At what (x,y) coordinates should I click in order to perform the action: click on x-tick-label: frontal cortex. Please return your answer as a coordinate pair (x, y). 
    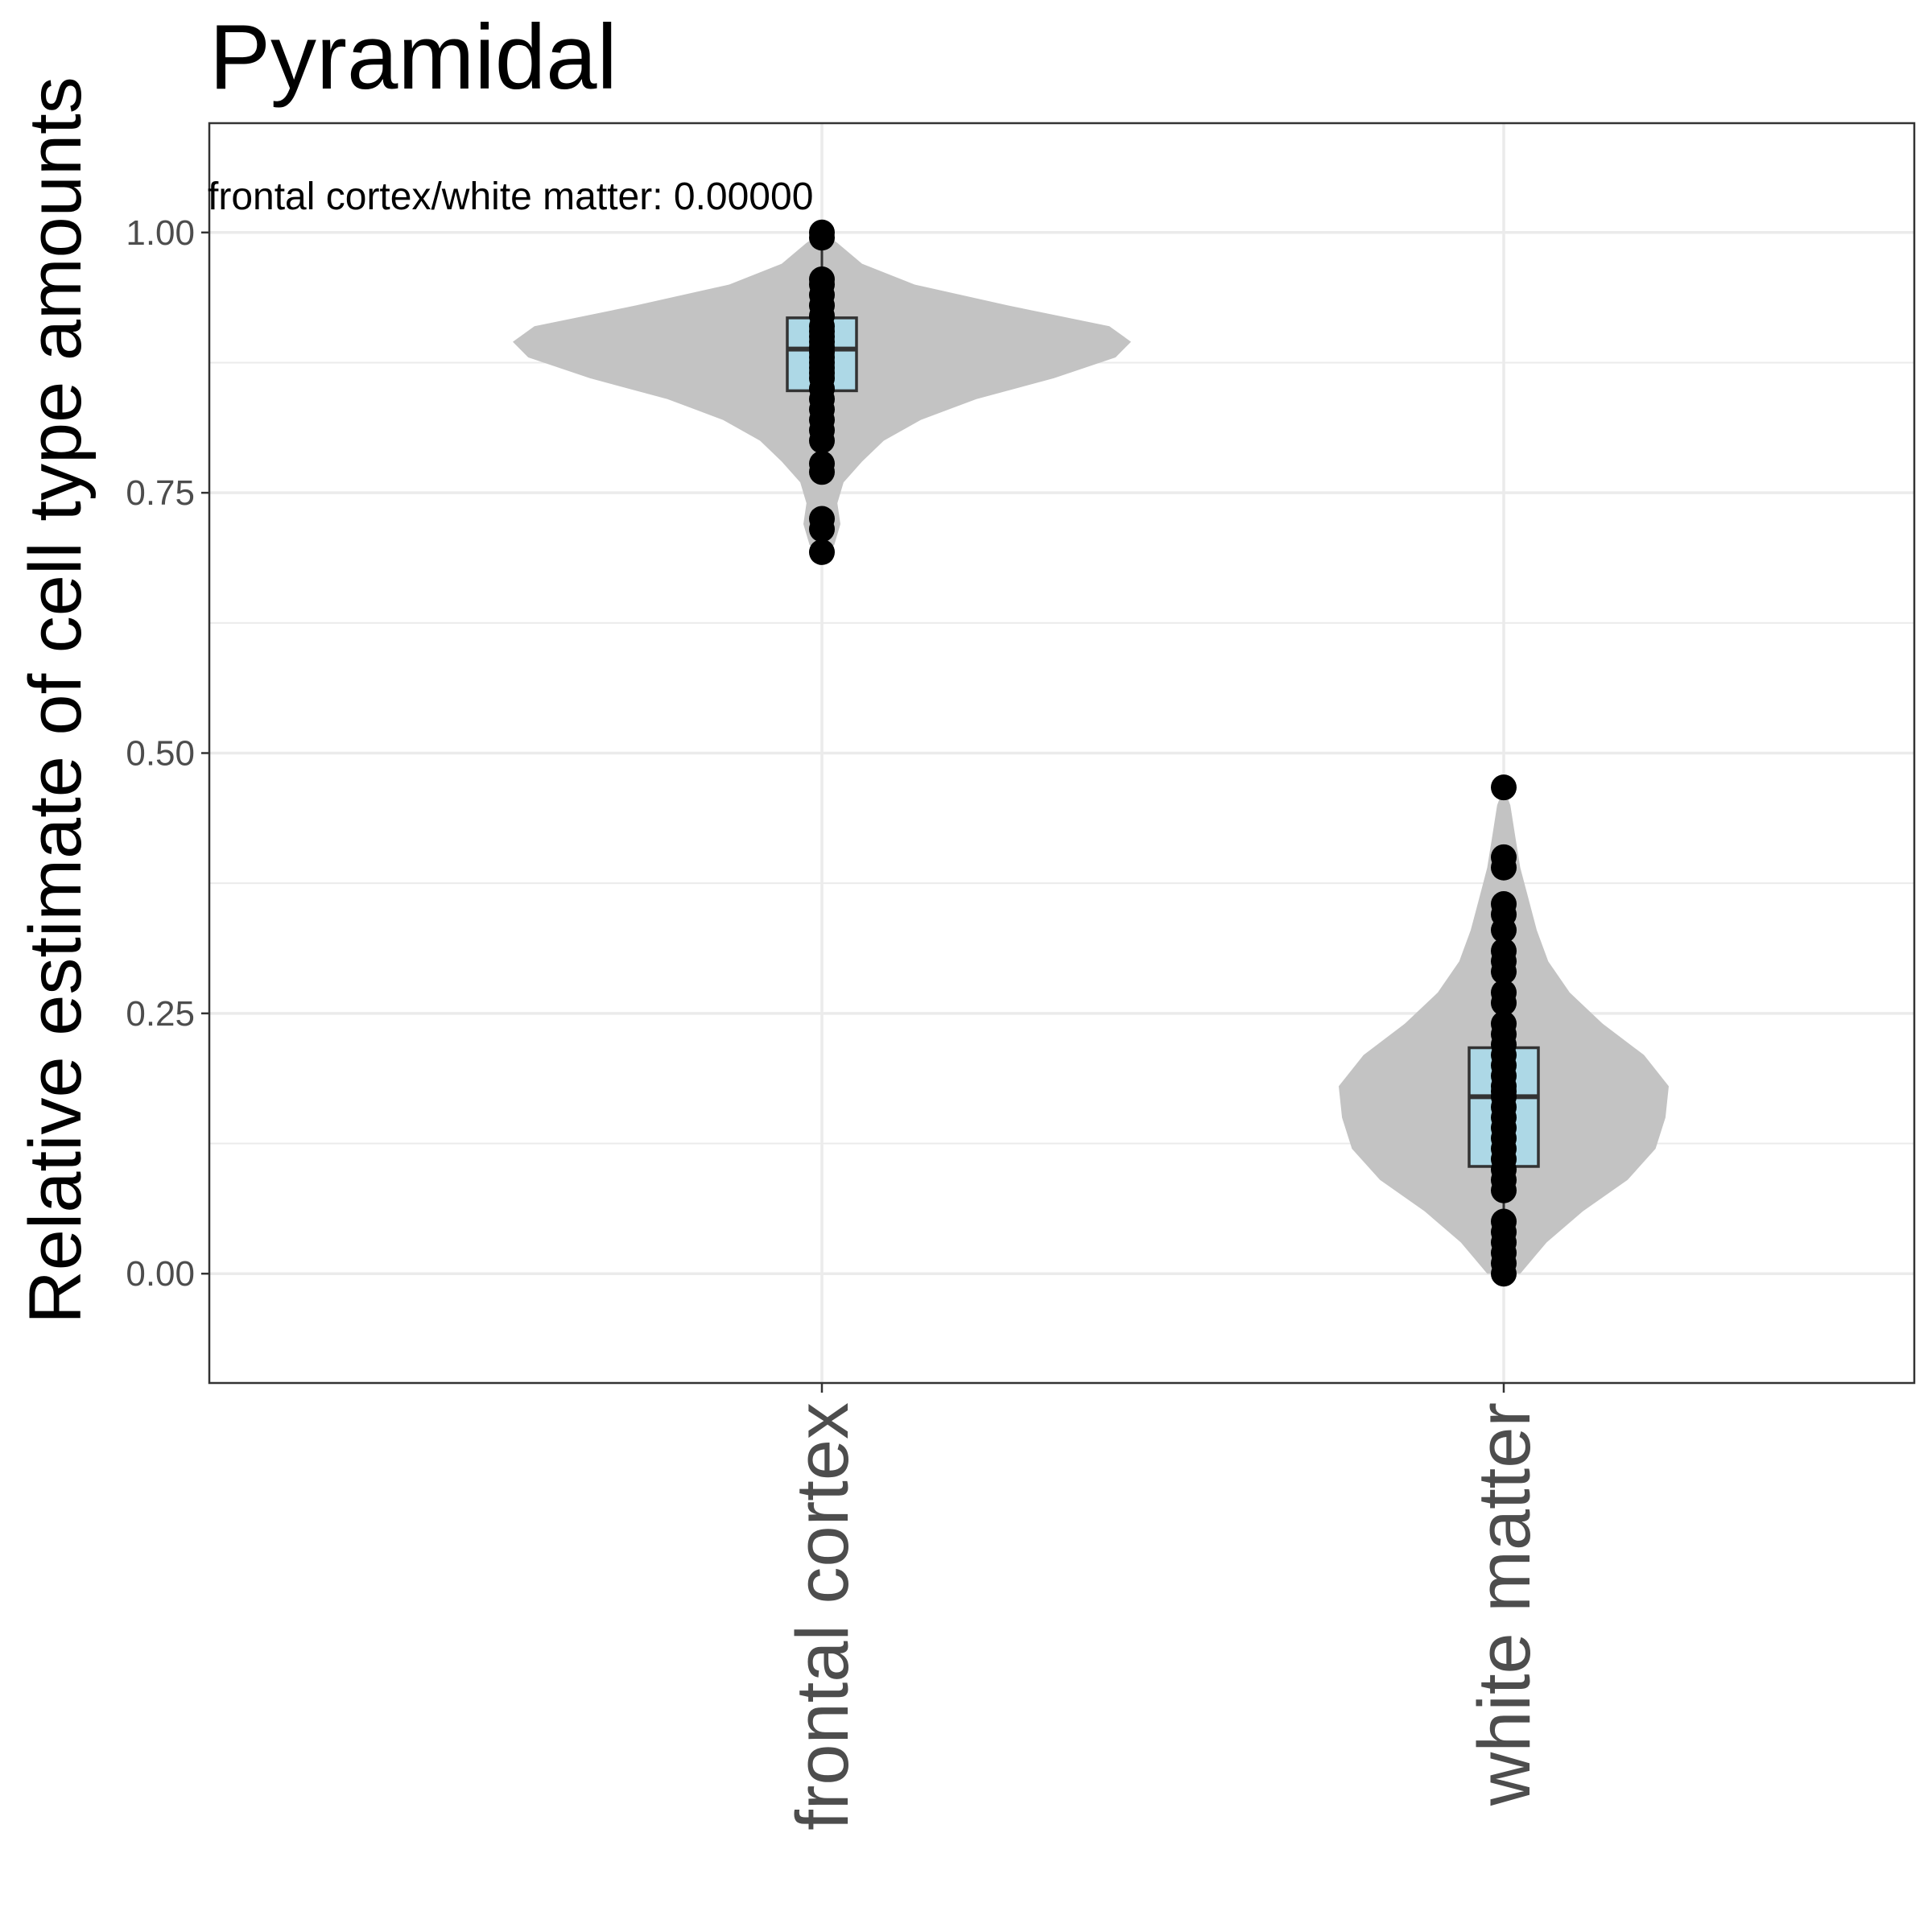
    Looking at the image, I should click on (823, 1616).